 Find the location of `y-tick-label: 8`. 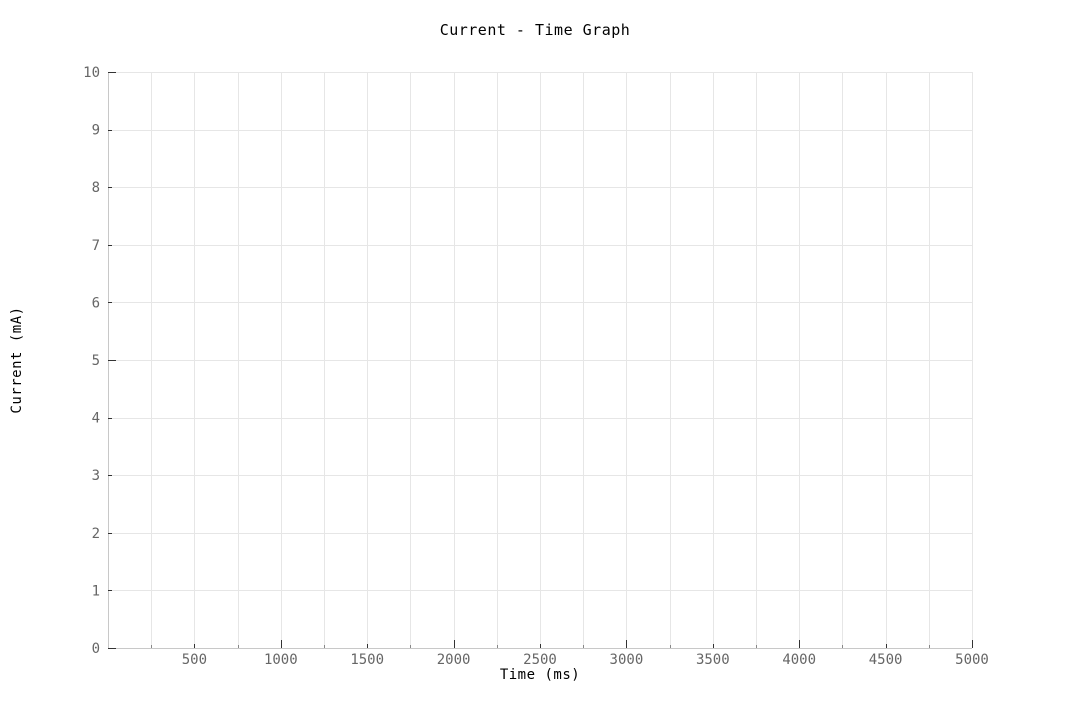

y-tick-label: 8 is located at coordinates (96, 188).